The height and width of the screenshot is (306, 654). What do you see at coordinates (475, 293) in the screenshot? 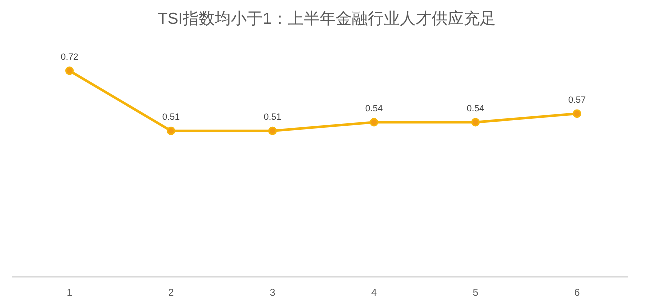
I see `x-tick-label: 5` at bounding box center [475, 293].